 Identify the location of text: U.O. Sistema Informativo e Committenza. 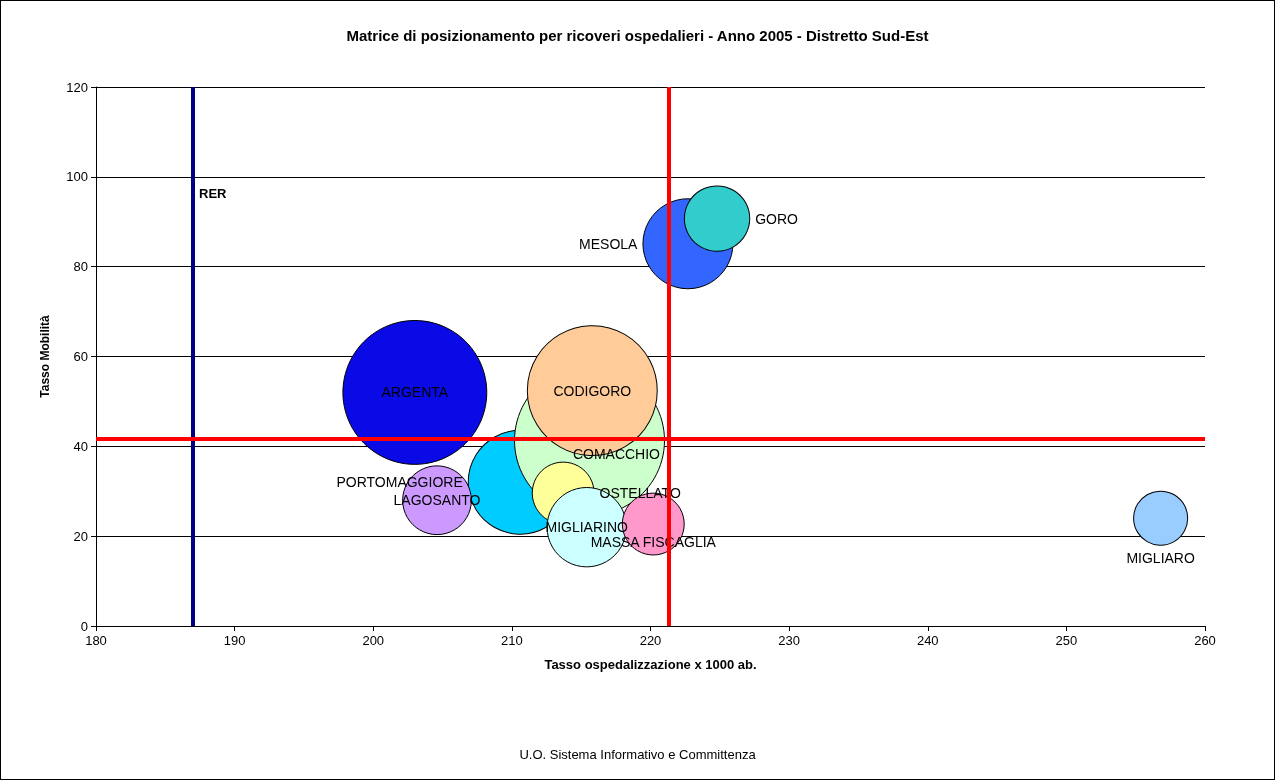
(638, 754).